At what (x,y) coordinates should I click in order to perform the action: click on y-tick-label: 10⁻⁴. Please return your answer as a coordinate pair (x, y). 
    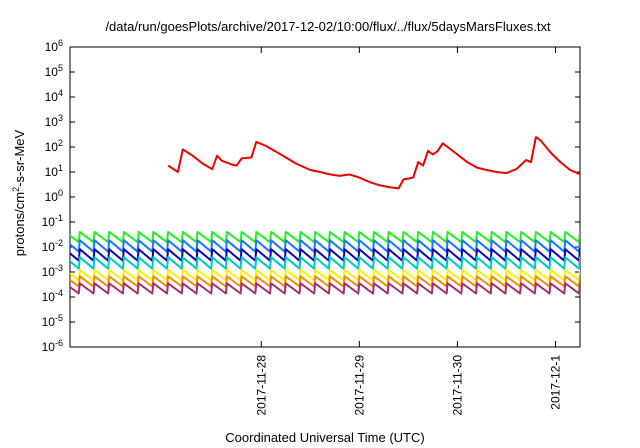
    Looking at the image, I should click on (52, 296).